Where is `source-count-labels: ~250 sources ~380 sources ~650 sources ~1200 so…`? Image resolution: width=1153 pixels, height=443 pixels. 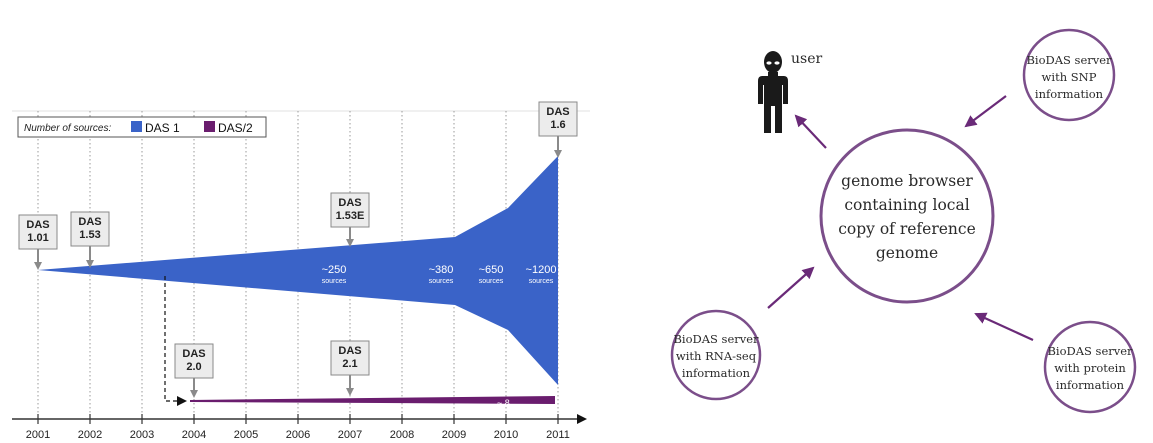
source-count-labels: ~250 sources ~380 sources ~650 sources ~1200 so… is located at coordinates (439, 274).